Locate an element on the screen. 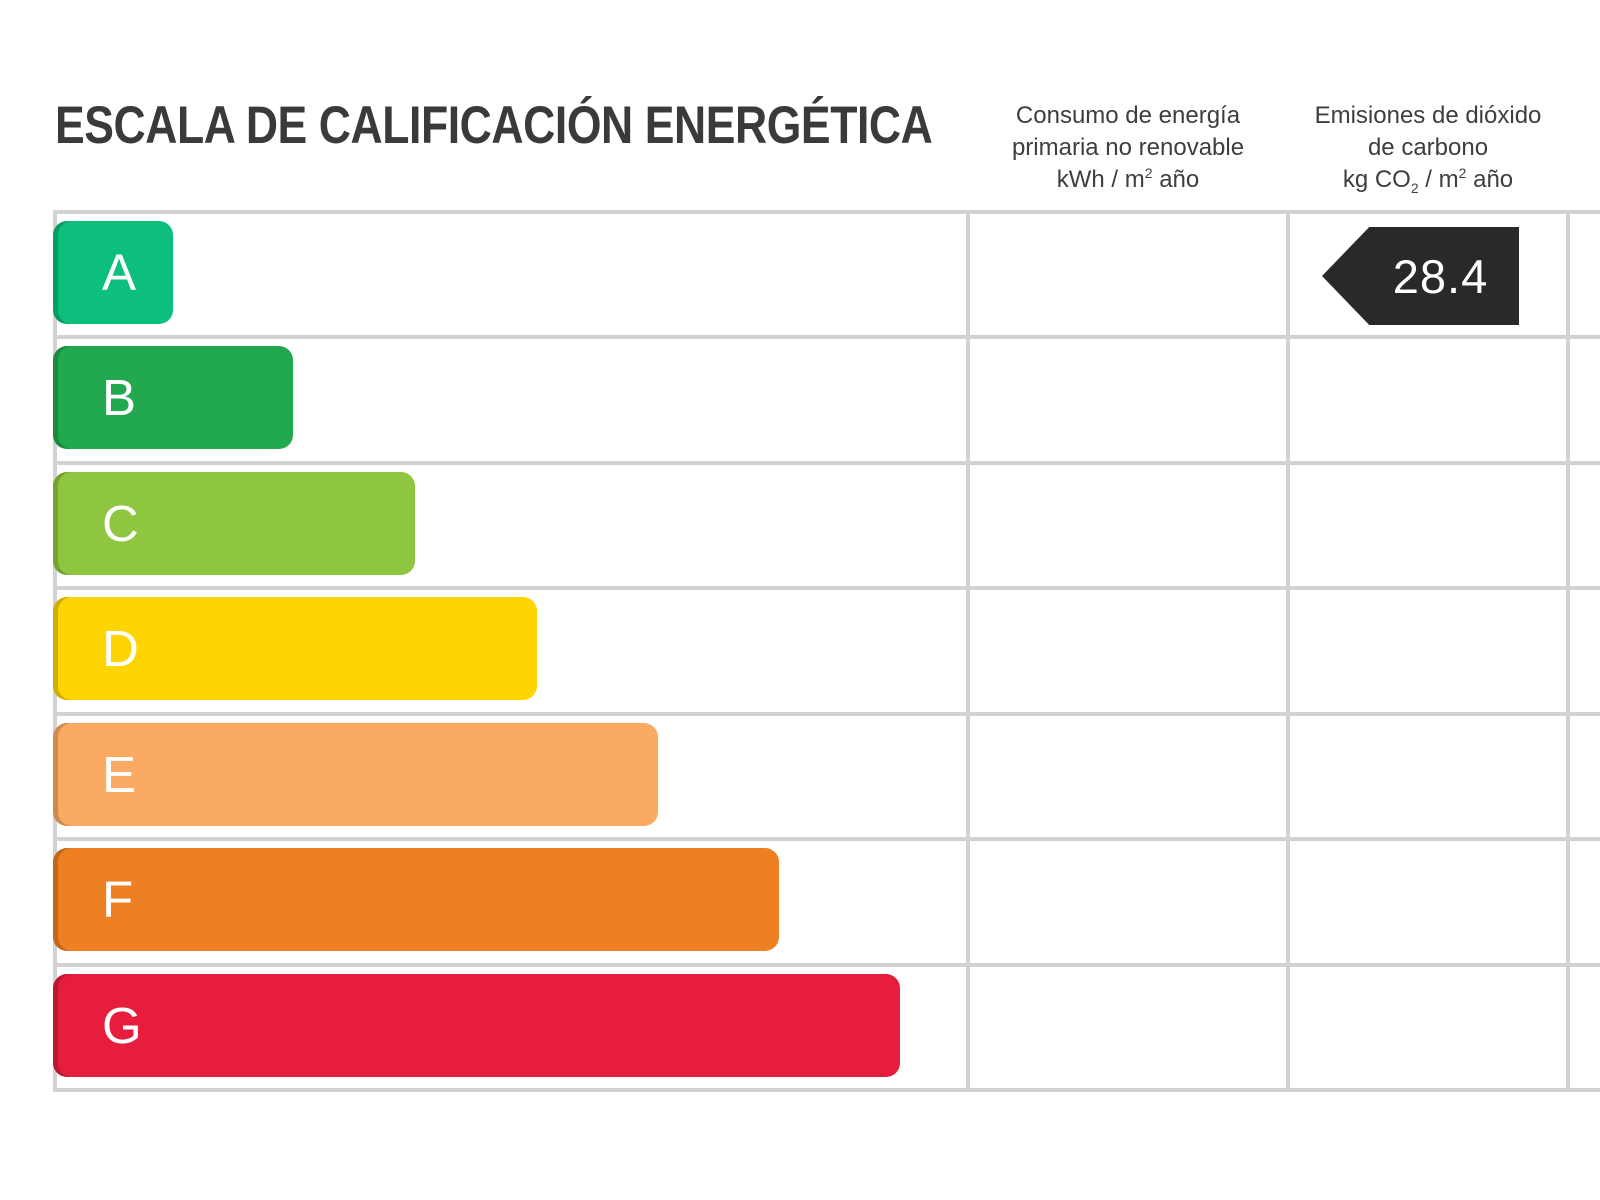 The width and height of the screenshot is (1600, 1200). rating-bar-a: A is located at coordinates (113, 272).